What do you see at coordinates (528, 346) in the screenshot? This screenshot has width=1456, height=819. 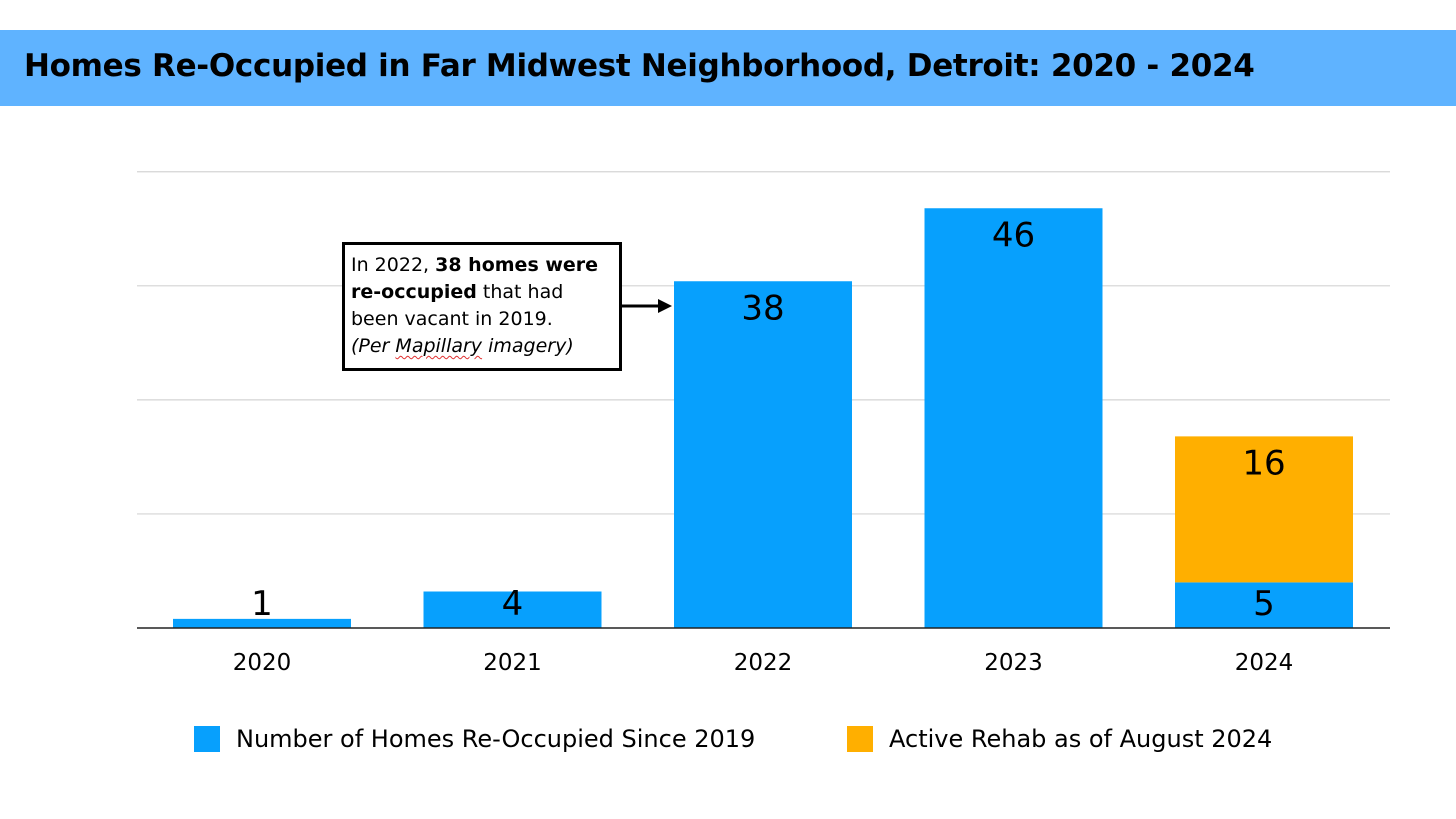 I see `annotation-text-8: imagery)` at bounding box center [528, 346].